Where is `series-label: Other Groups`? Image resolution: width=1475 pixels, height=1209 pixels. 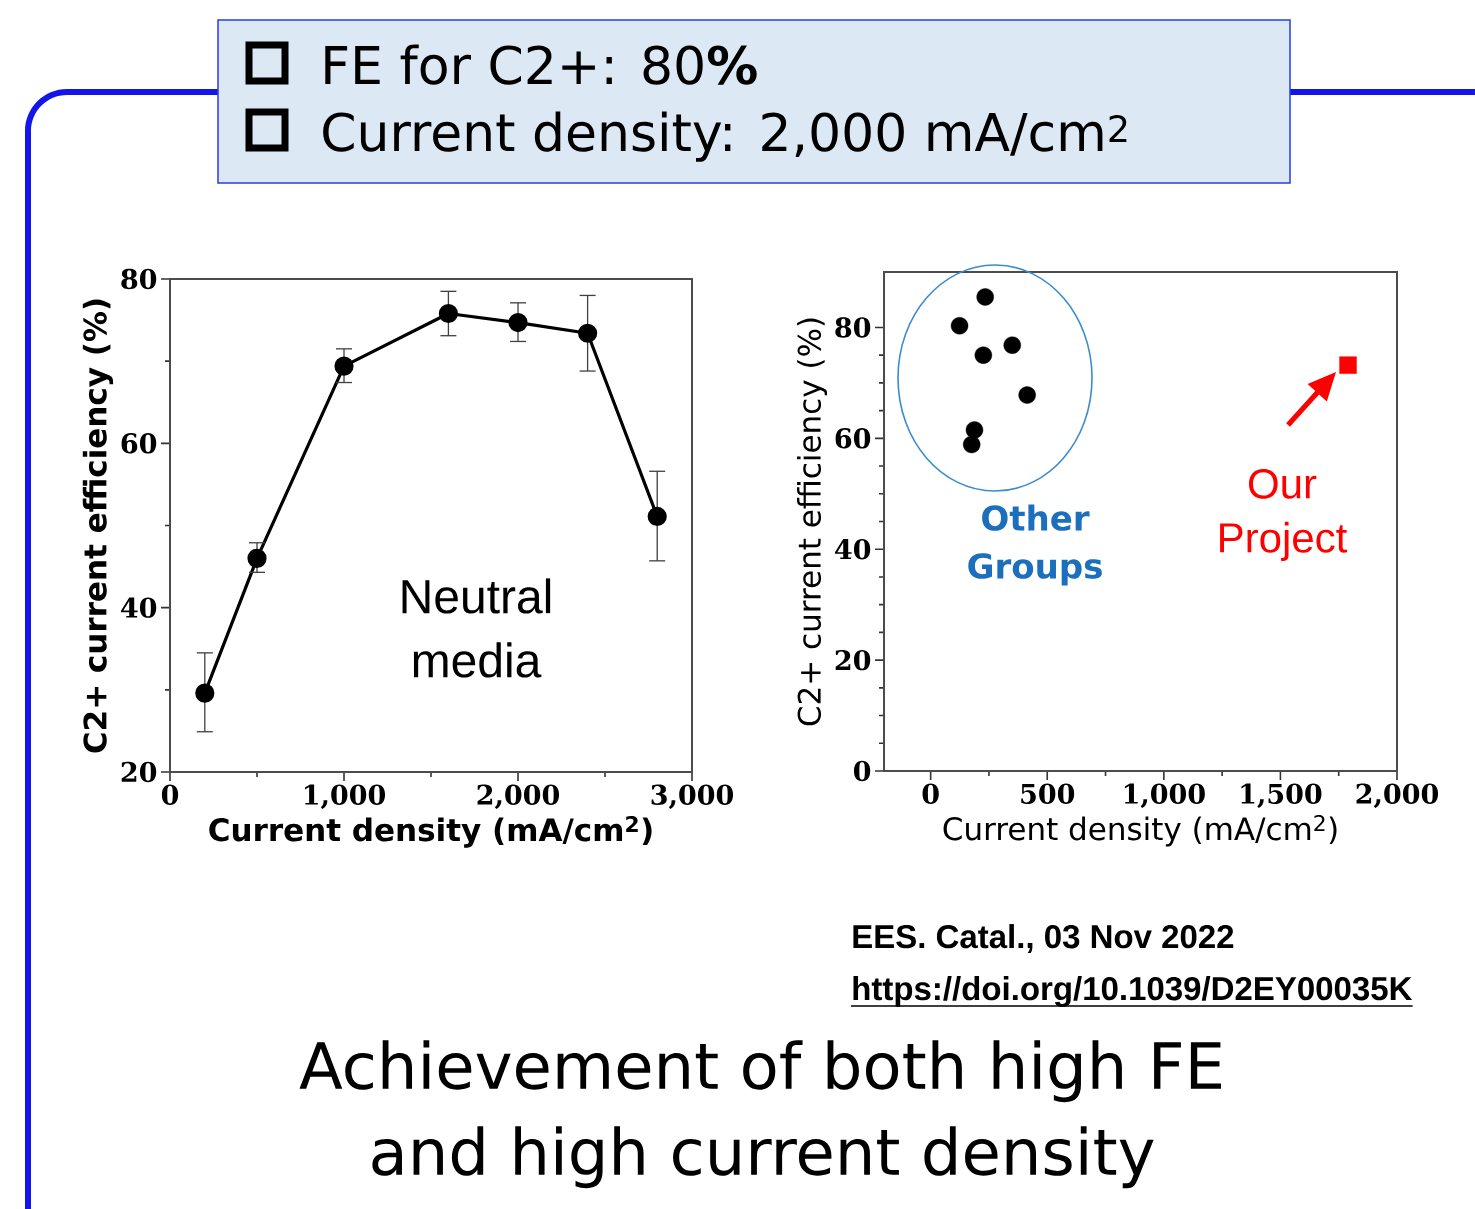
series-label: Other Groups is located at coordinates (1035, 545).